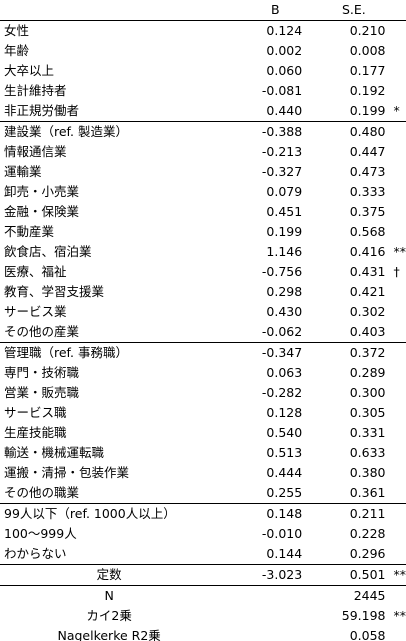  What do you see at coordinates (42, 211) in the screenshot?
I see `row-label: 金融・保険業` at bounding box center [42, 211].